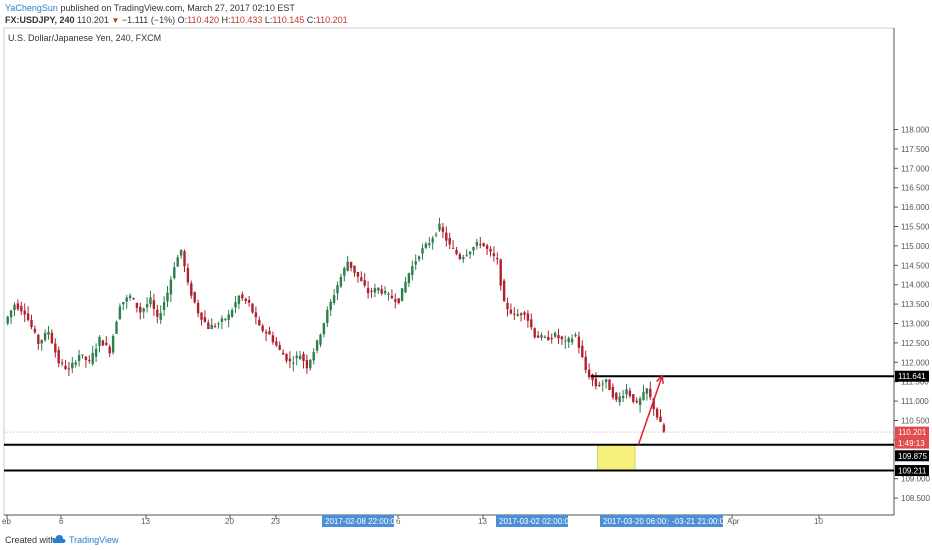 The width and height of the screenshot is (932, 550). Describe the element at coordinates (915, 207) in the screenshot. I see `y-tick-label: 116.000` at that location.